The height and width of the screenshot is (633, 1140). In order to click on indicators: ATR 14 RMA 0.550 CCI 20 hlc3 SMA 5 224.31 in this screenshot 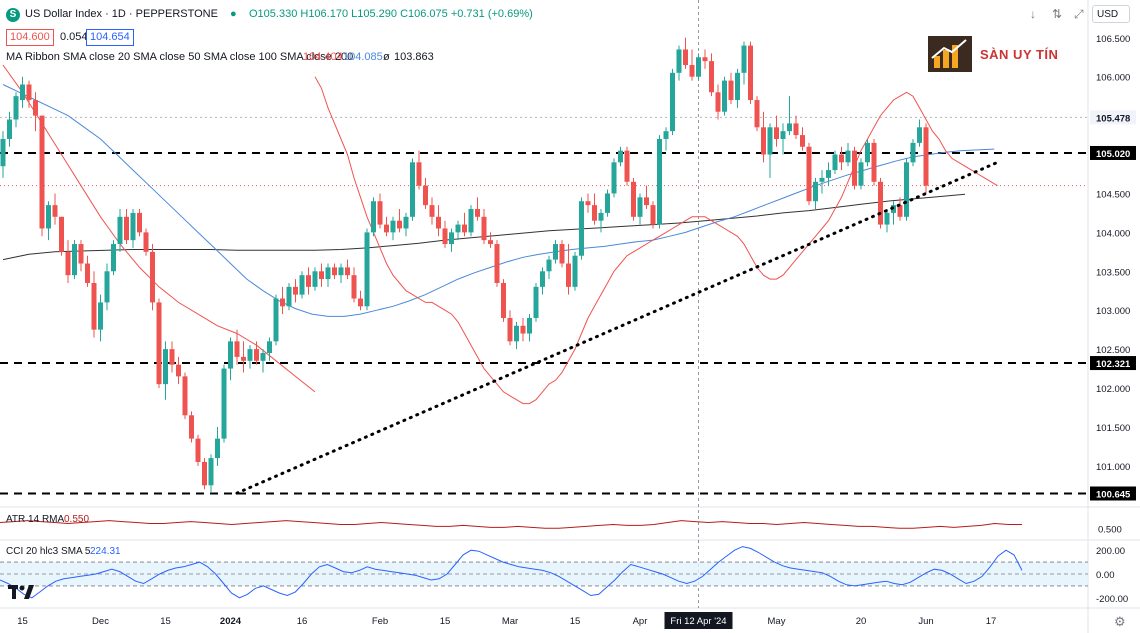, I will do `click(544, 556)`.